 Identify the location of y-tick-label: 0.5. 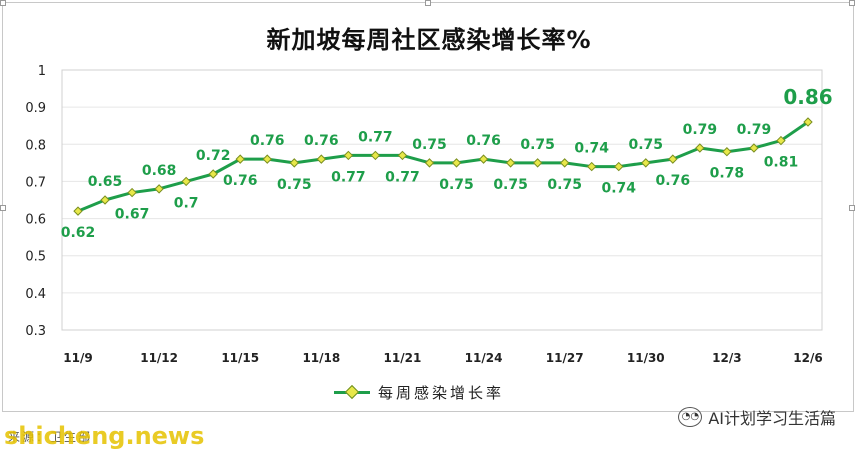
(35, 257).